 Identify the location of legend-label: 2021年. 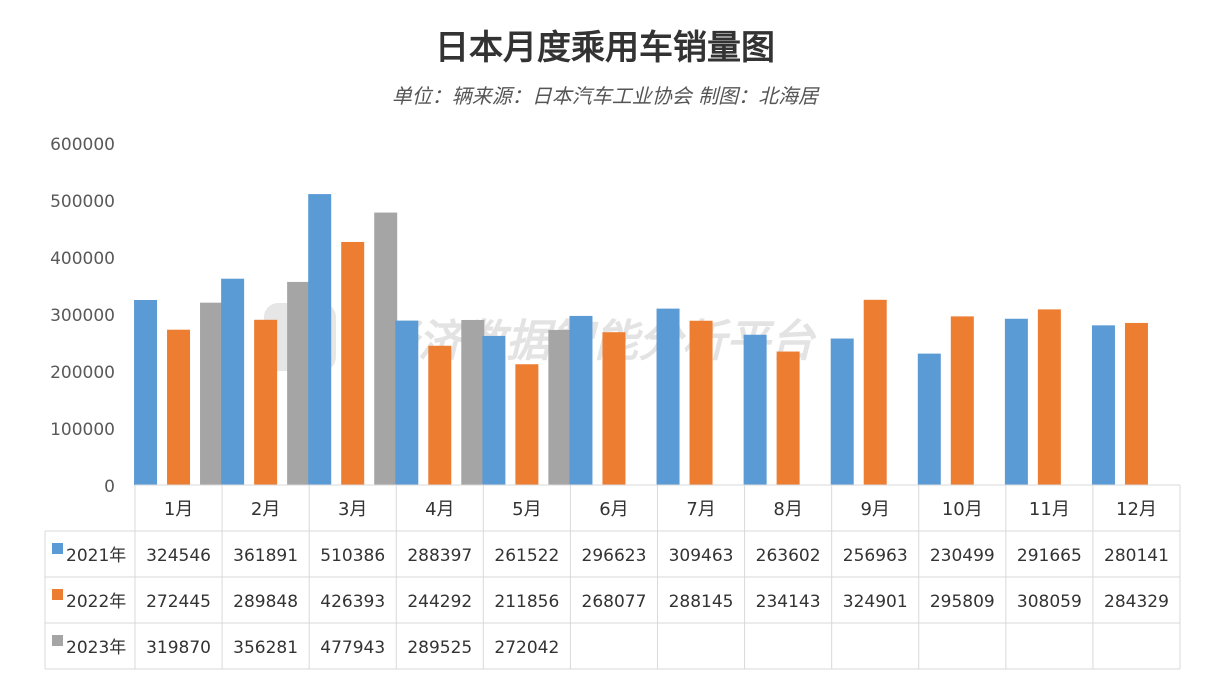
(96, 556).